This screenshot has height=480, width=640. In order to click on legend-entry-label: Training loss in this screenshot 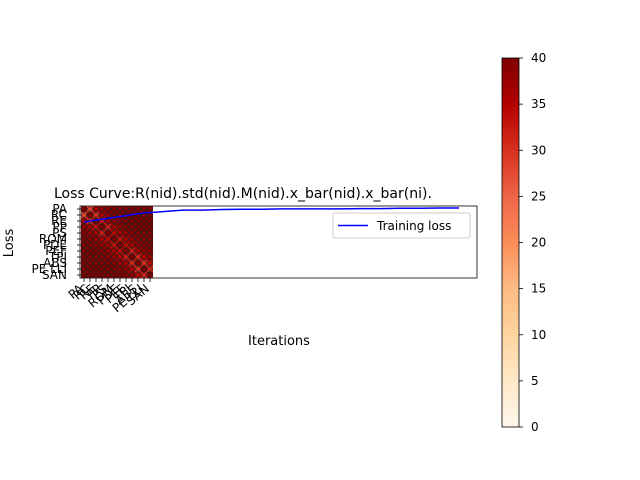, I will do `click(413, 226)`.